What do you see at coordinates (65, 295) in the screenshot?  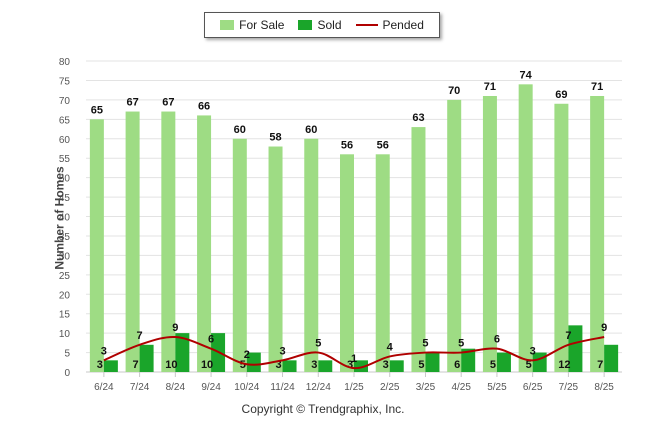 I see `y-tick-label: 20` at bounding box center [65, 295].